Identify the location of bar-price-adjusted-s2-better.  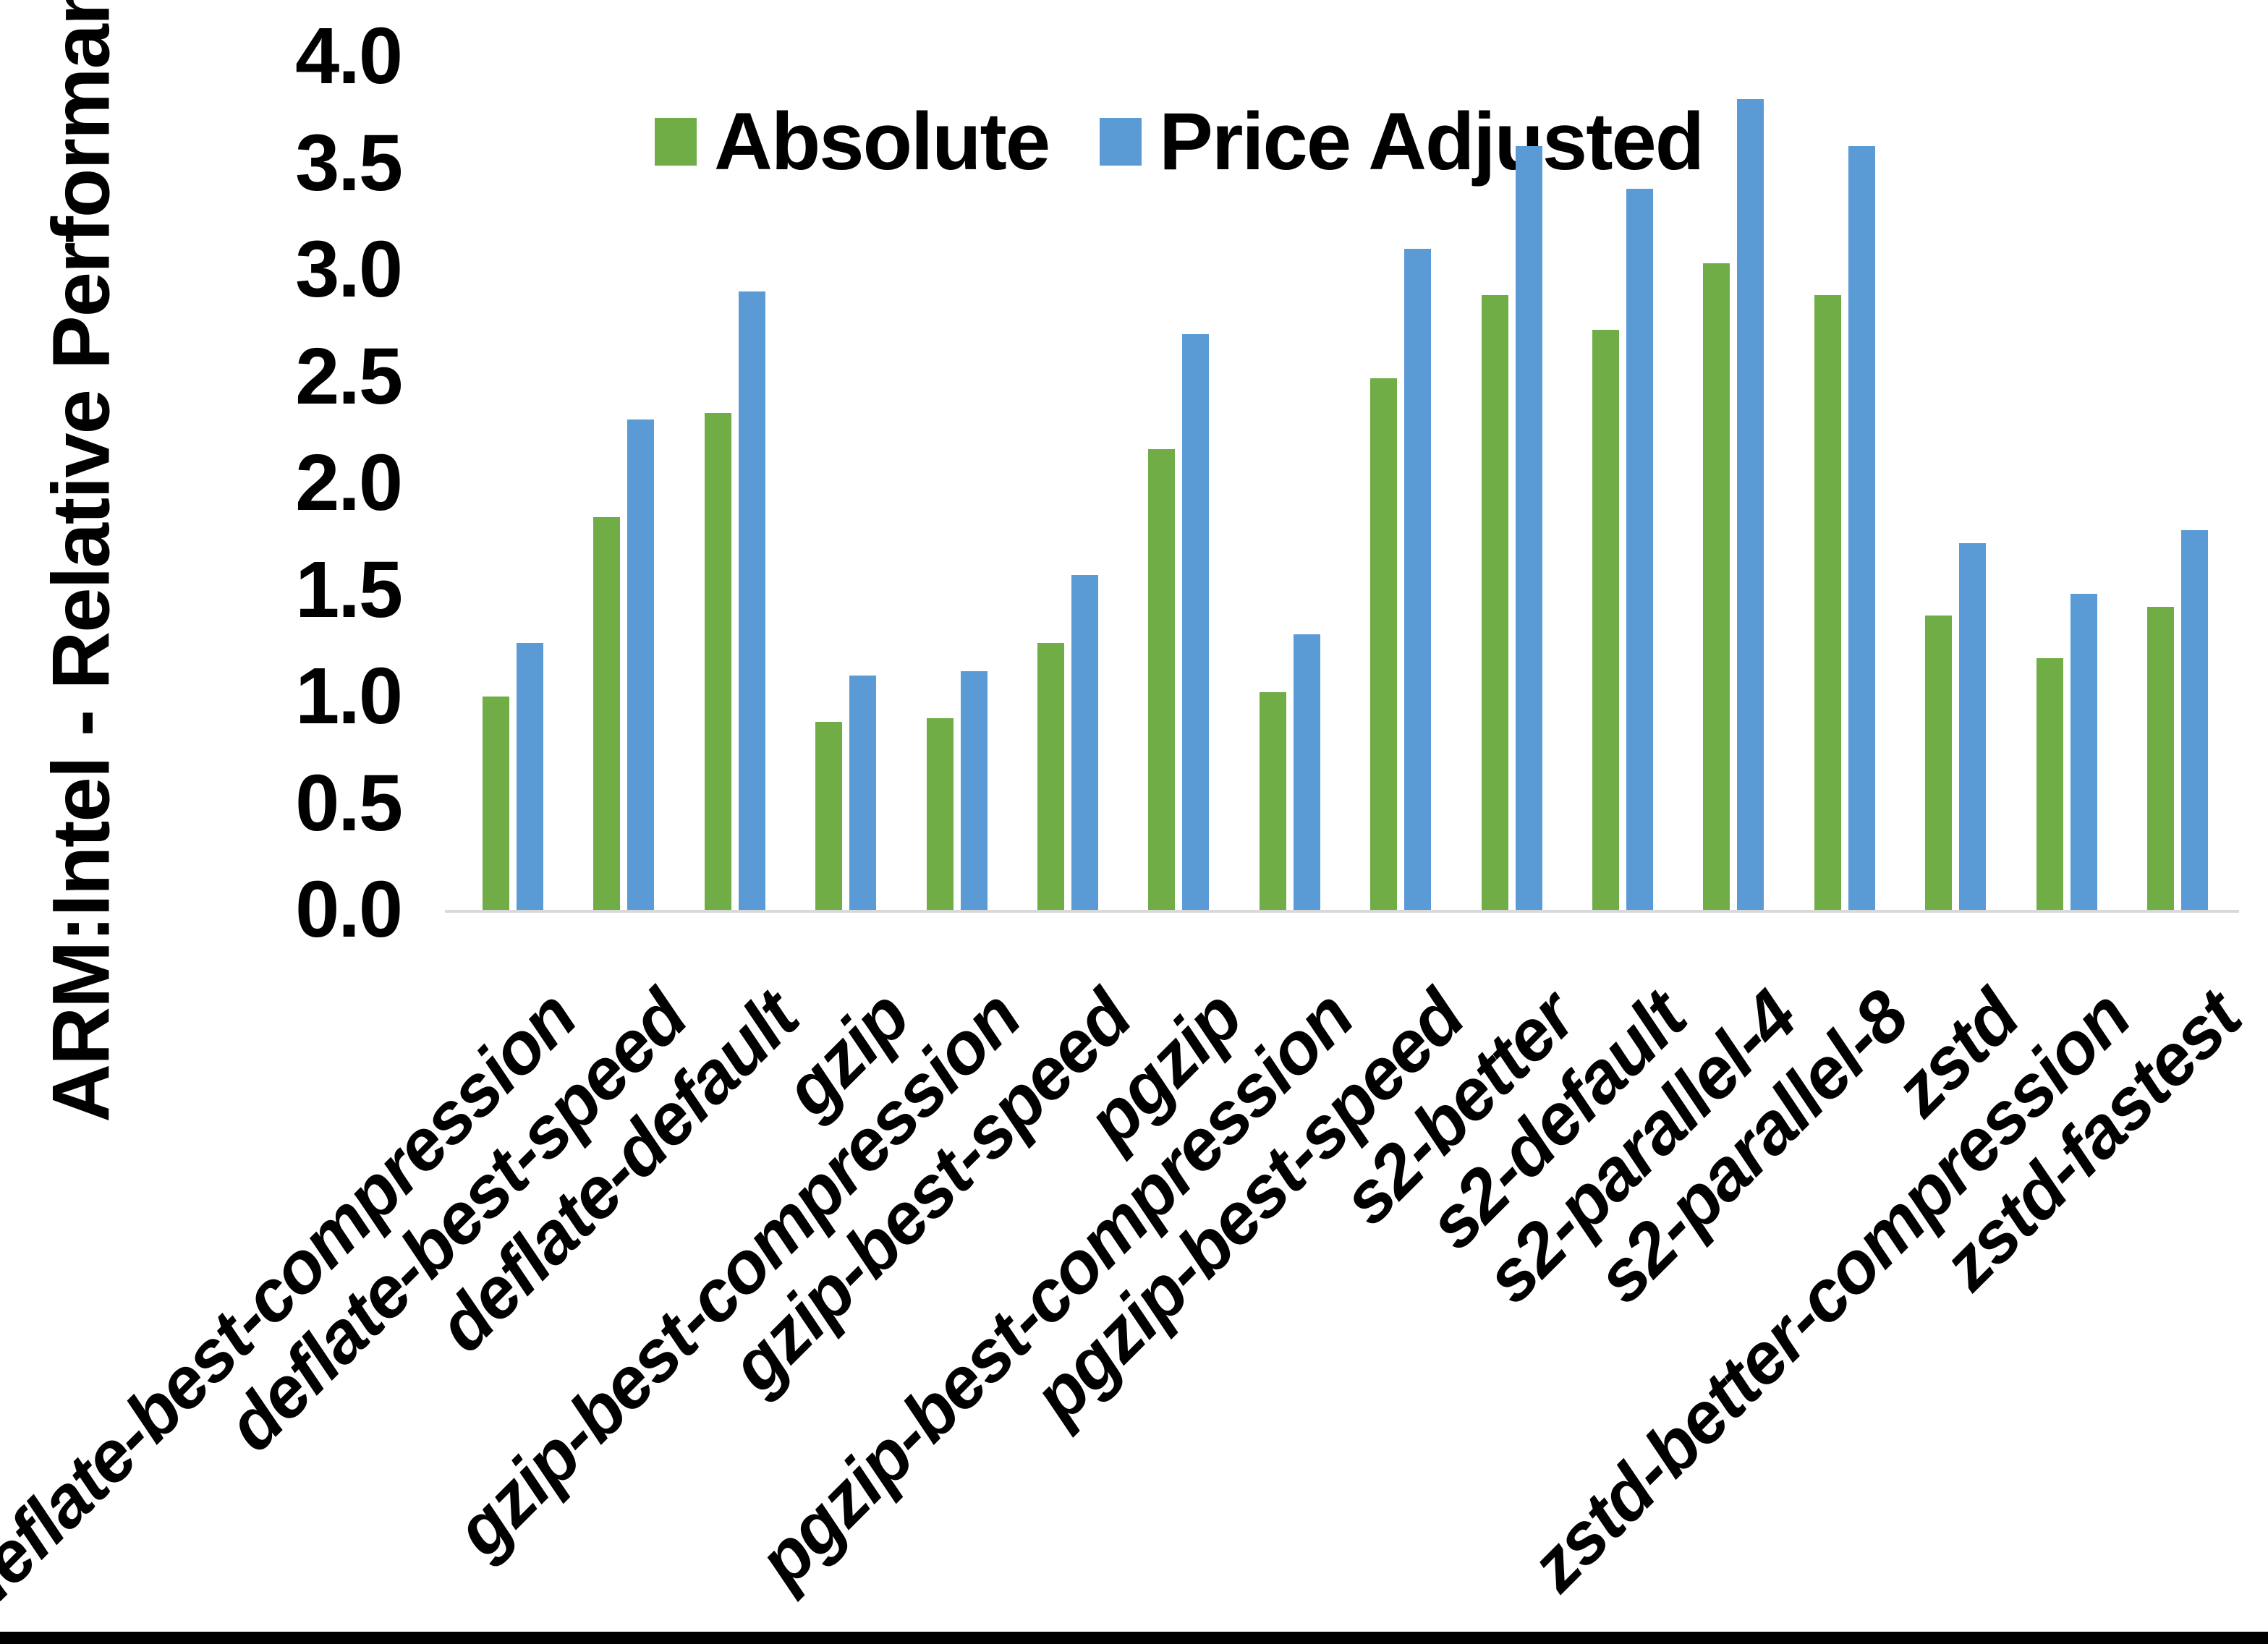
(1528, 527).